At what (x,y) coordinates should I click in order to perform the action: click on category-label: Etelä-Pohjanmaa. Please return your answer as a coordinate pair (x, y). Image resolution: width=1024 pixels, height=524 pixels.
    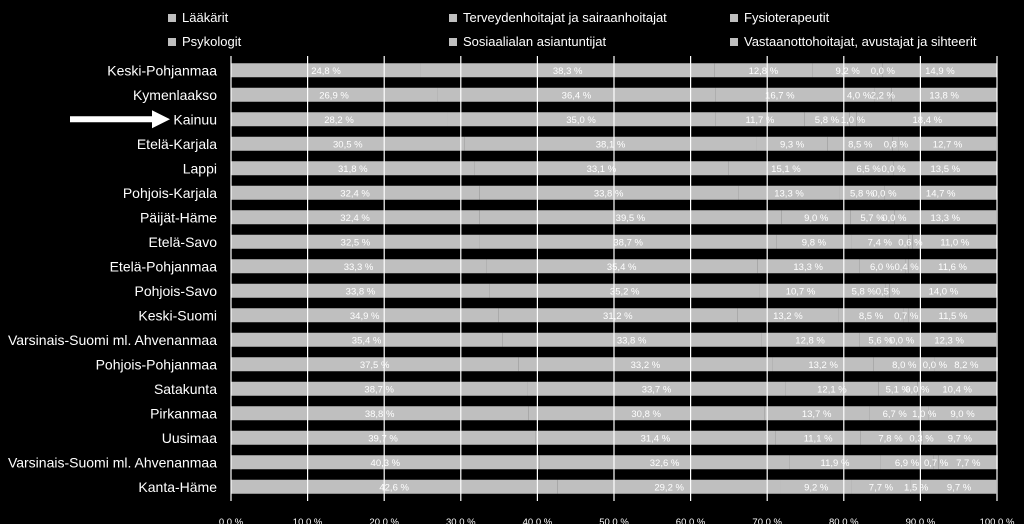
    Looking at the image, I should click on (164, 266).